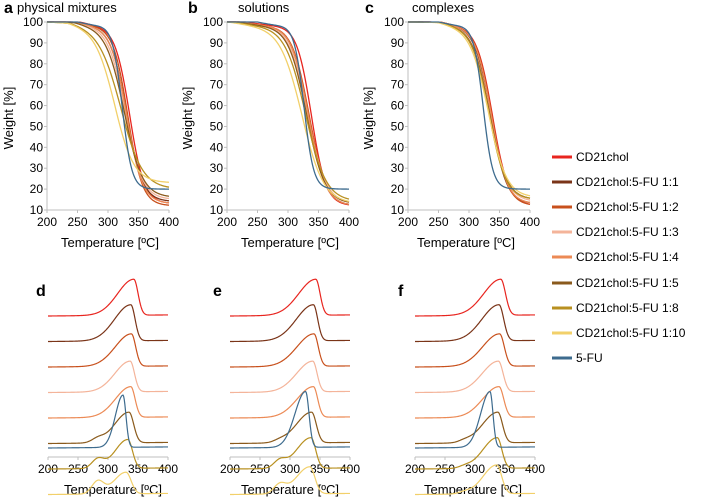 The image size is (702, 499). What do you see at coordinates (67, 7) in the screenshot?
I see `panel-a-title: physical mixtures` at bounding box center [67, 7].